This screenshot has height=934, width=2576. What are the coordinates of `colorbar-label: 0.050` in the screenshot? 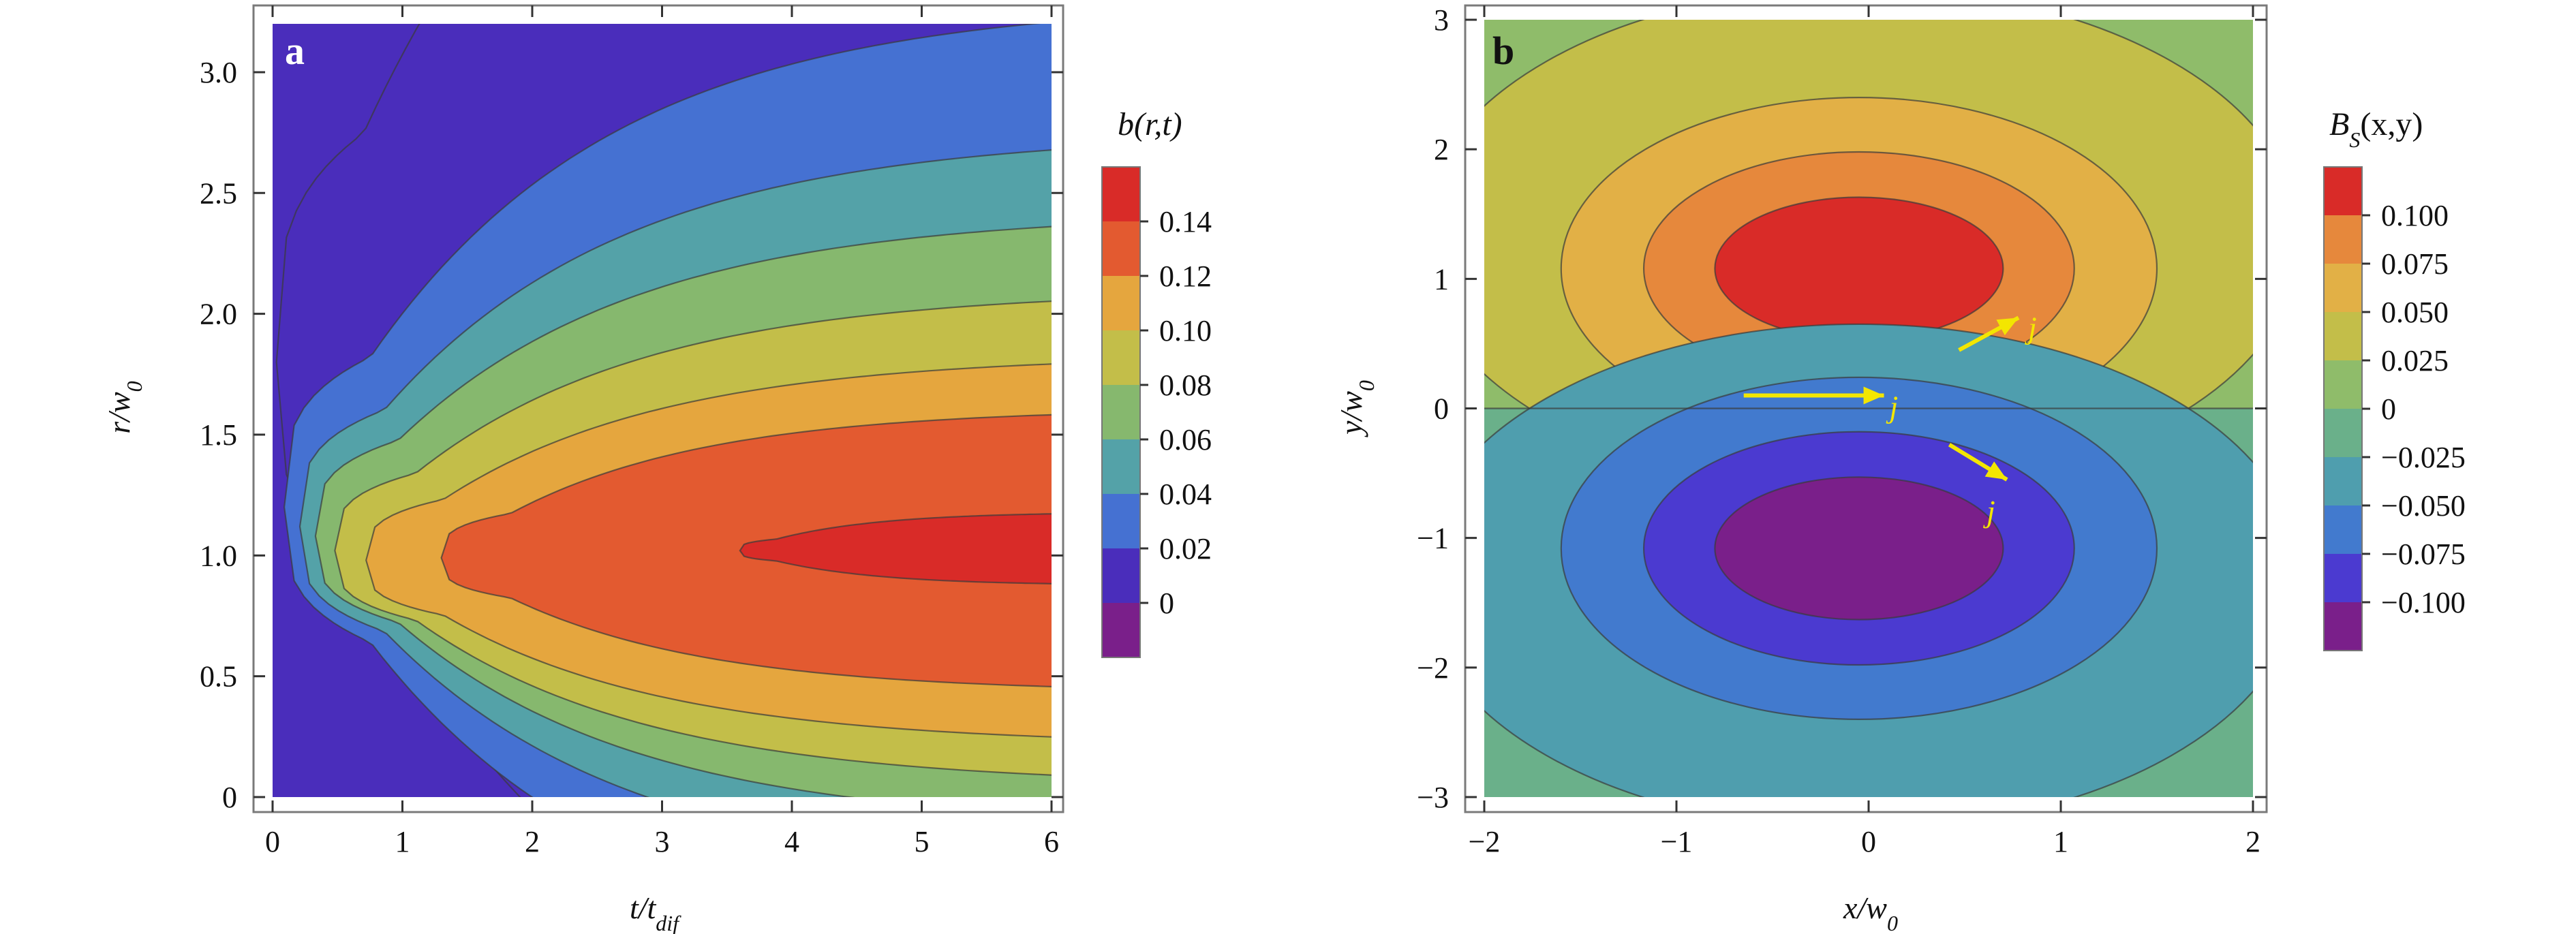 It's located at (2415, 312).